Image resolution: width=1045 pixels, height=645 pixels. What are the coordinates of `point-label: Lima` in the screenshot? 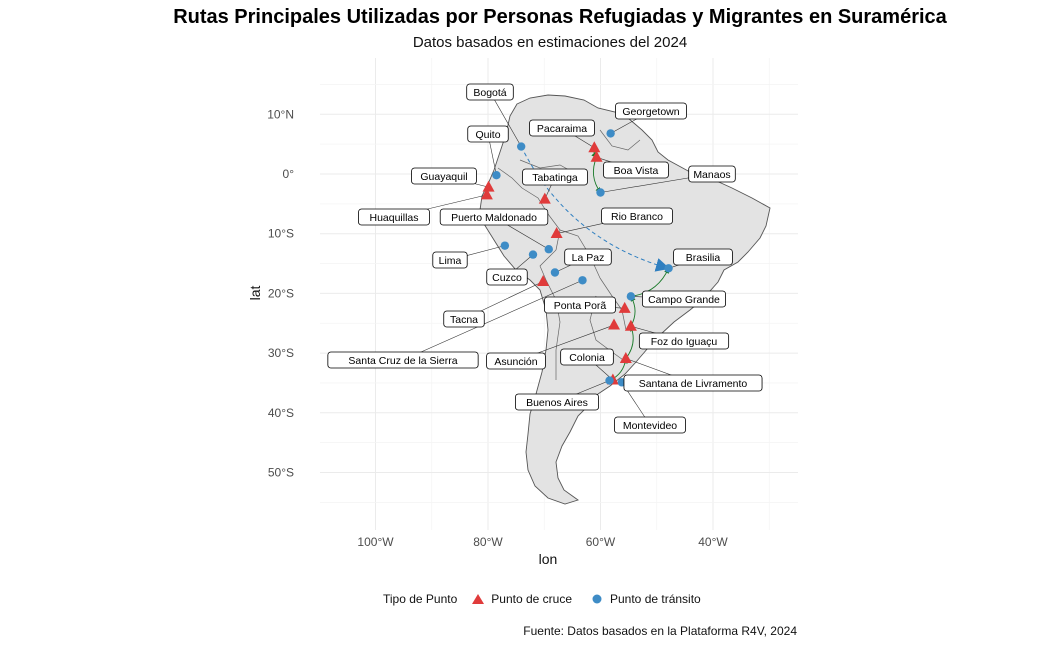 It's located at (450, 260).